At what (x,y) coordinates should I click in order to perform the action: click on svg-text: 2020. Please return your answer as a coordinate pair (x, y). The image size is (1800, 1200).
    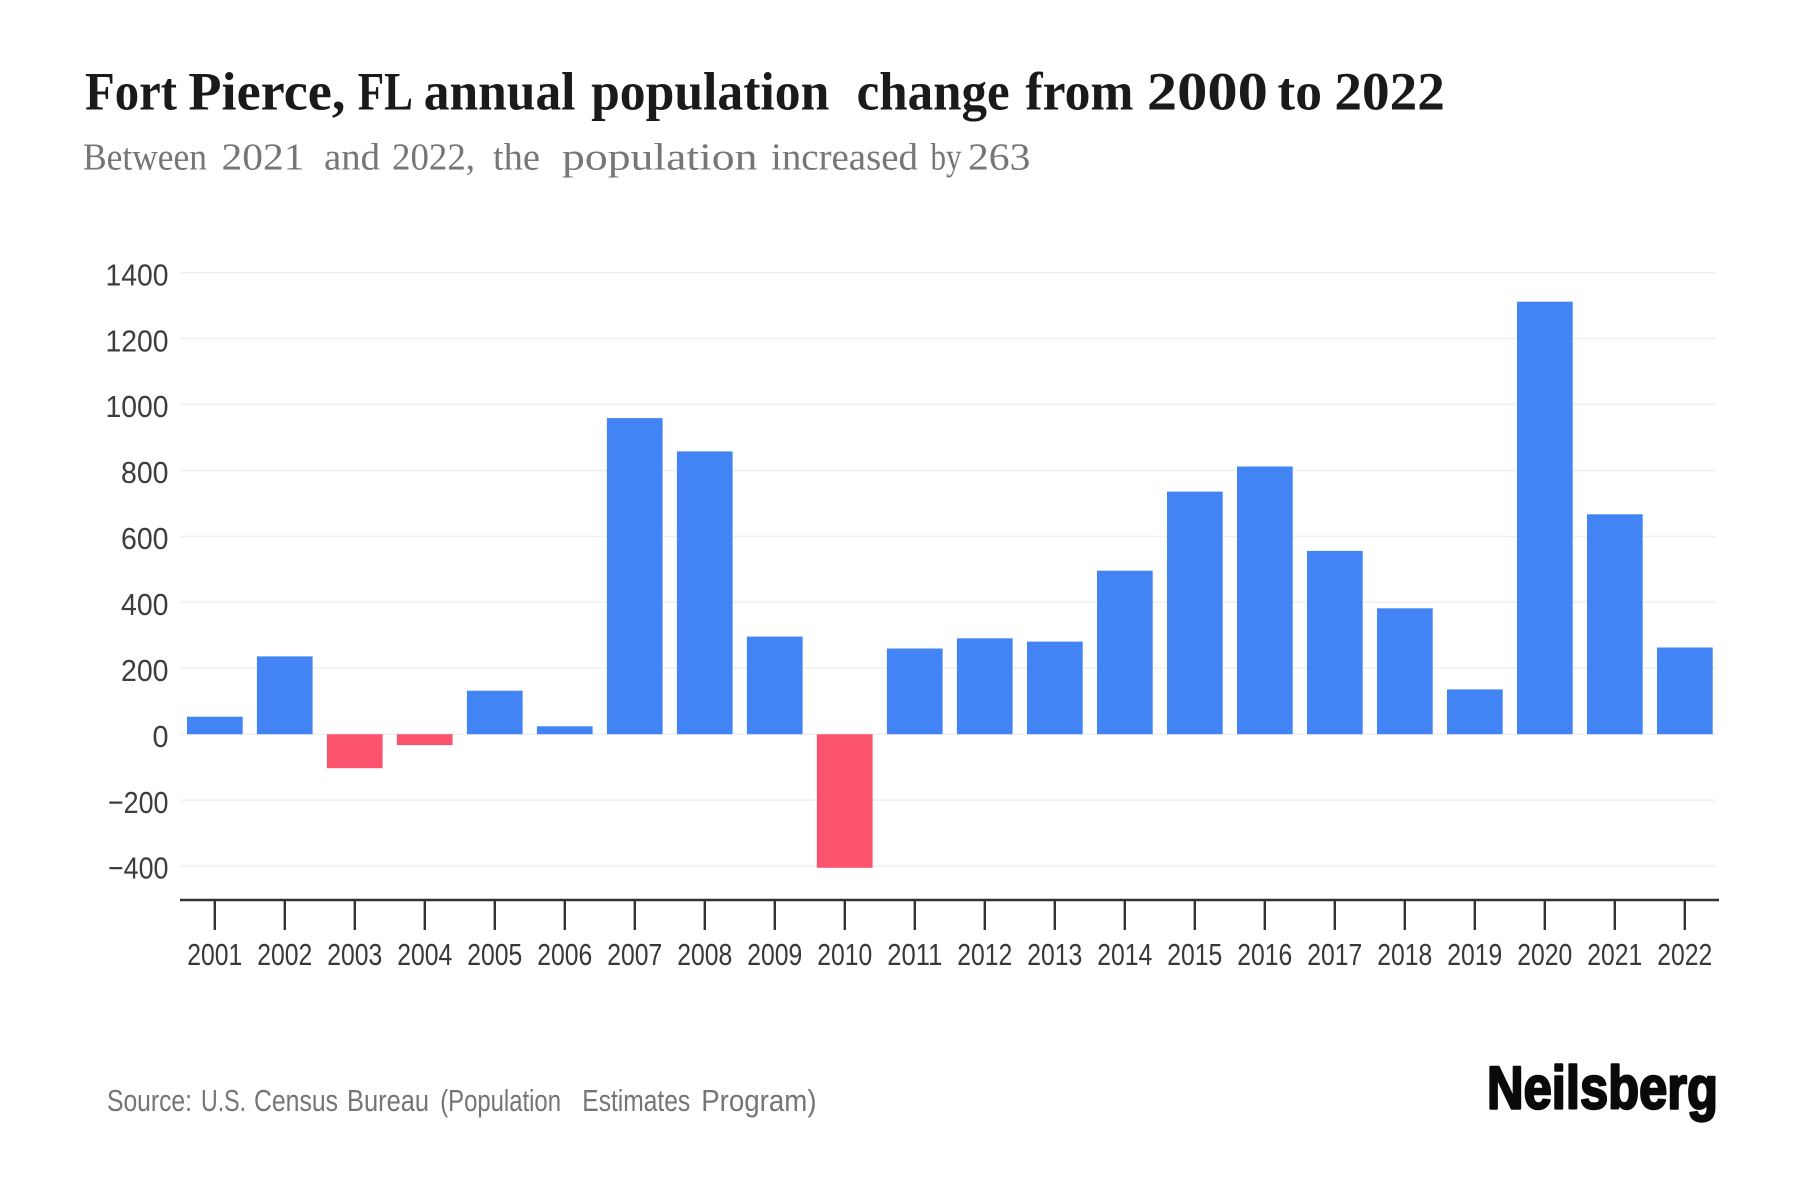
    Looking at the image, I should click on (1544, 954).